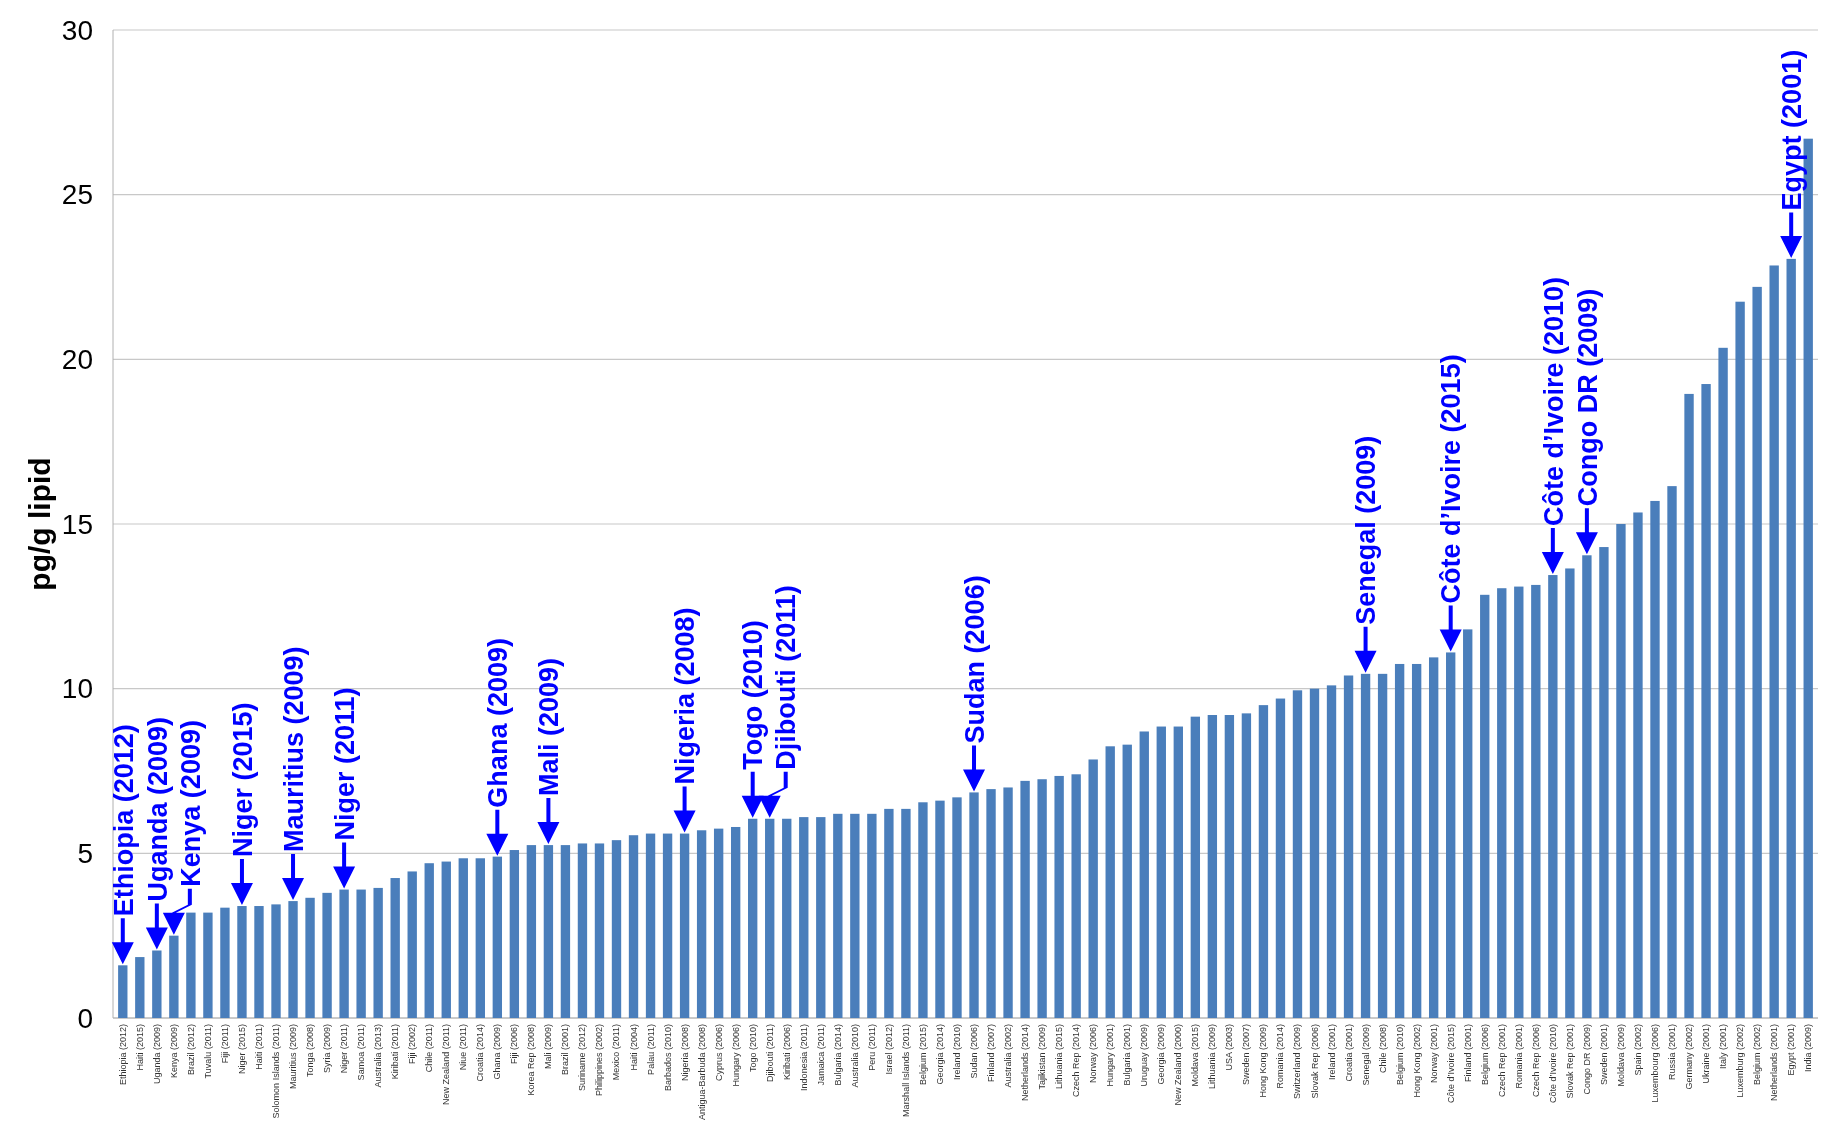 The height and width of the screenshot is (1144, 1836). What do you see at coordinates (803, 1057) in the screenshot?
I see `x-tick-label: Indonesia (2011)` at bounding box center [803, 1057].